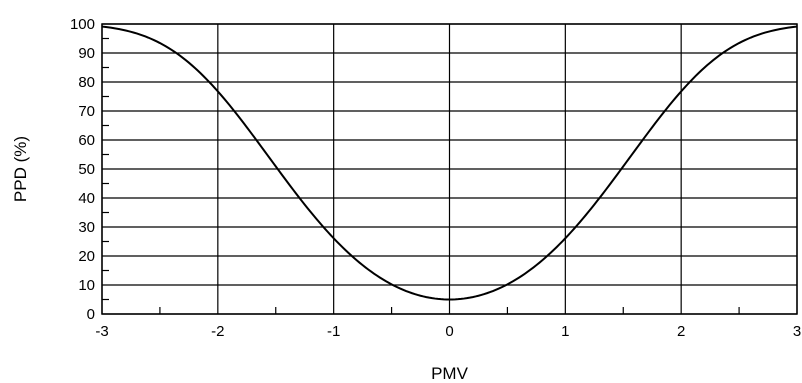  I want to click on x-tick-label-1: -2, so click(217, 331).